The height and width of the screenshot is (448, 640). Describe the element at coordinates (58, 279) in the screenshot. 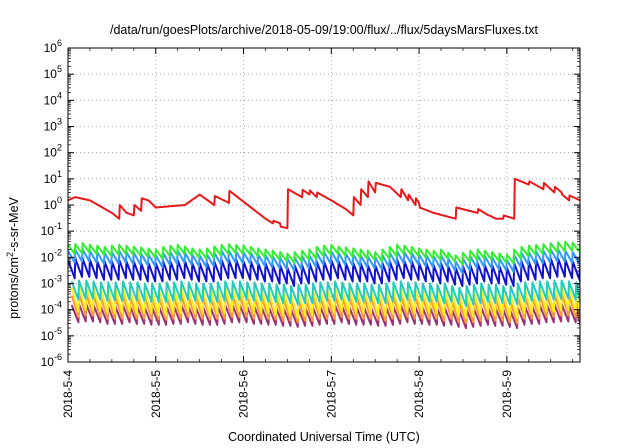

I see `y-tick-label-exponent: -3` at that location.